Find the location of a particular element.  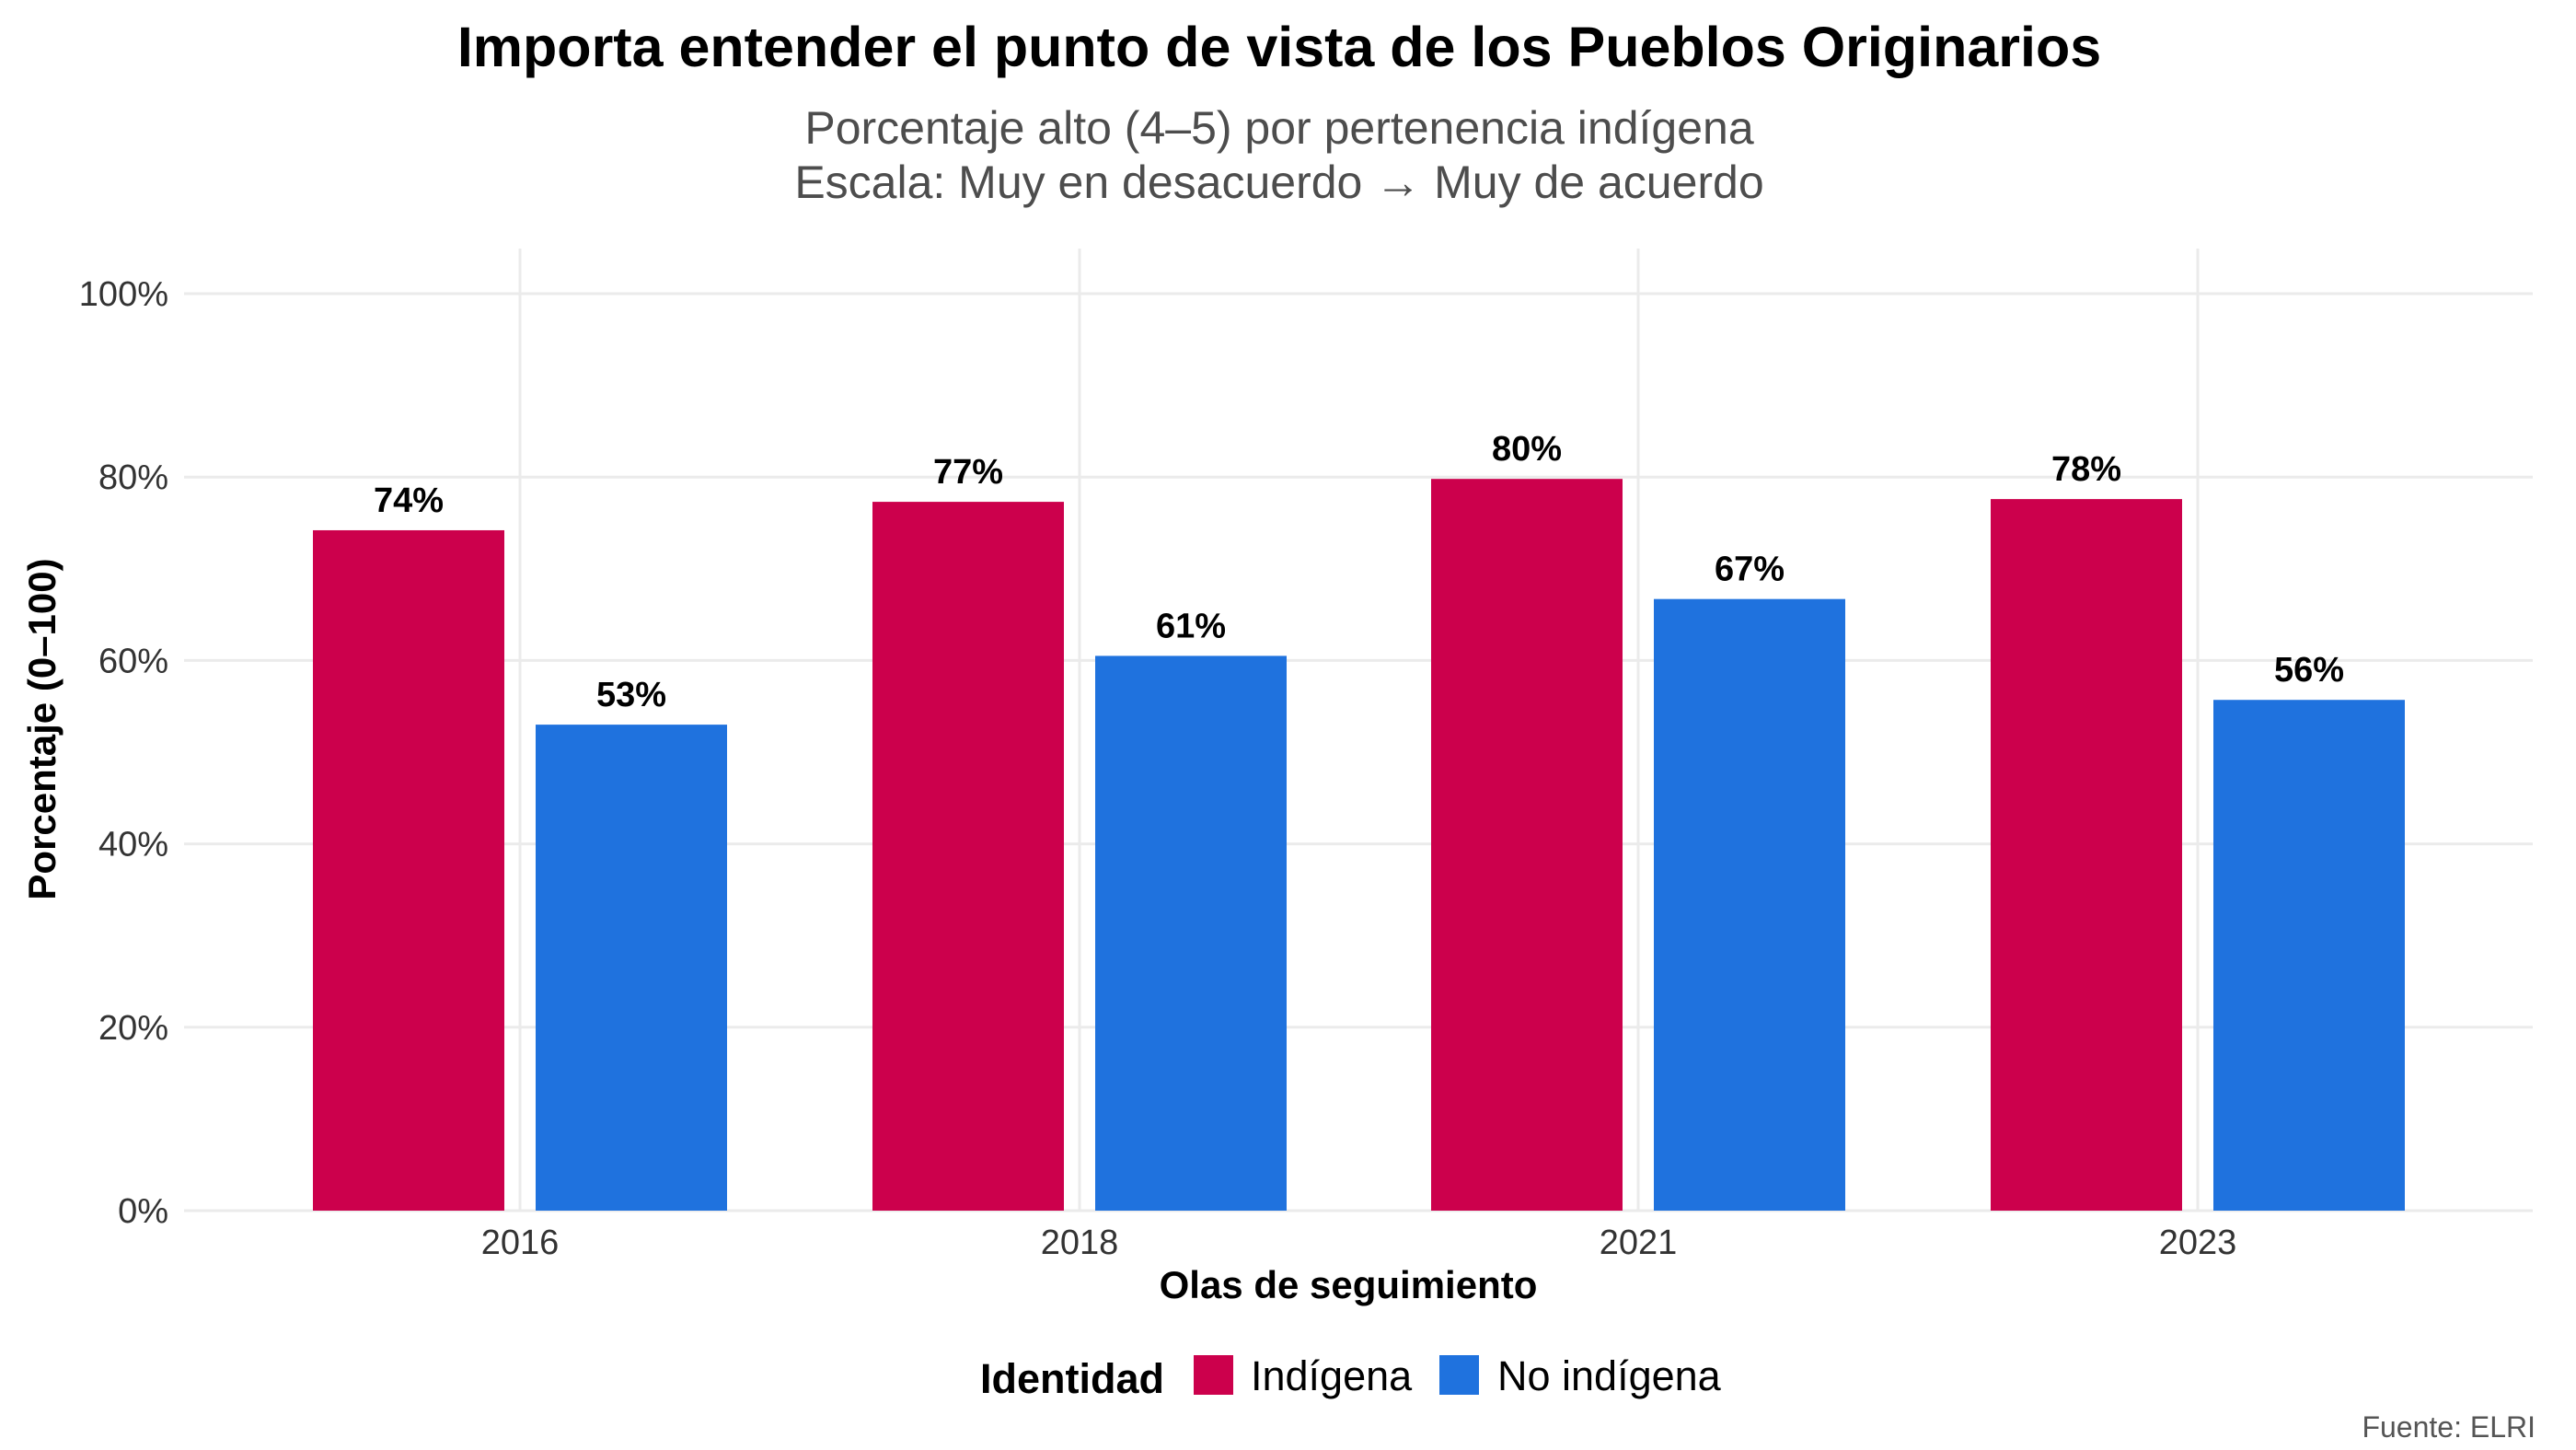

y-tick-label: 100% is located at coordinates (123, 294).